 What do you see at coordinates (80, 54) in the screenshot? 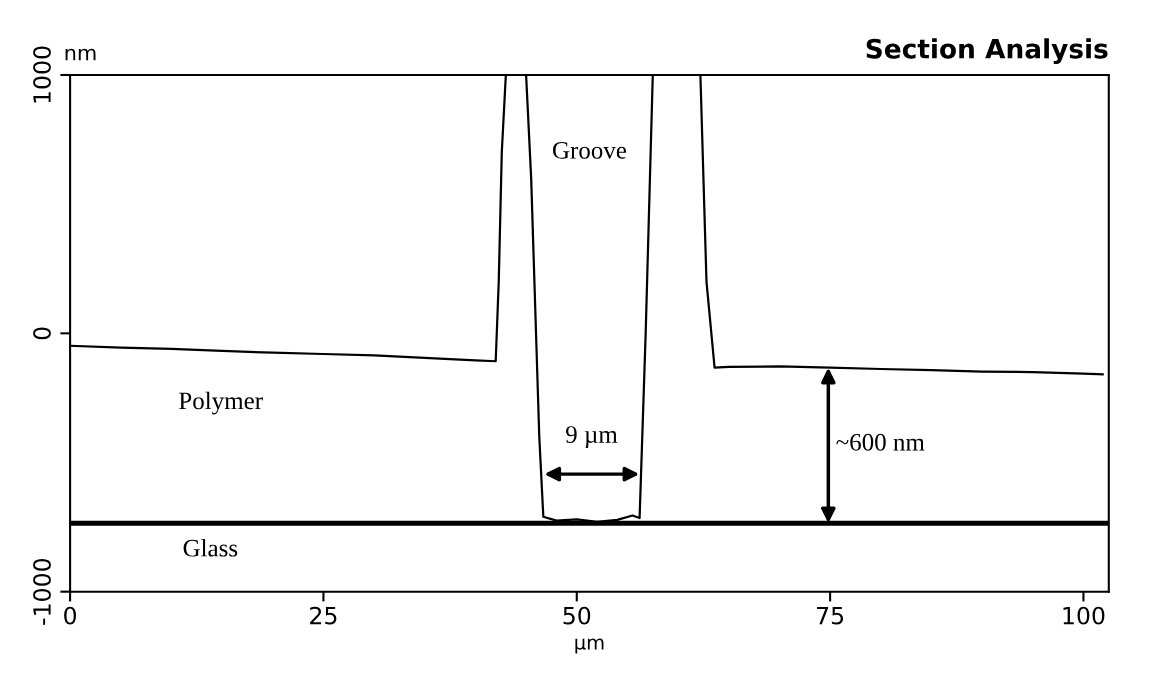
I see `y-axis-title: nm` at bounding box center [80, 54].